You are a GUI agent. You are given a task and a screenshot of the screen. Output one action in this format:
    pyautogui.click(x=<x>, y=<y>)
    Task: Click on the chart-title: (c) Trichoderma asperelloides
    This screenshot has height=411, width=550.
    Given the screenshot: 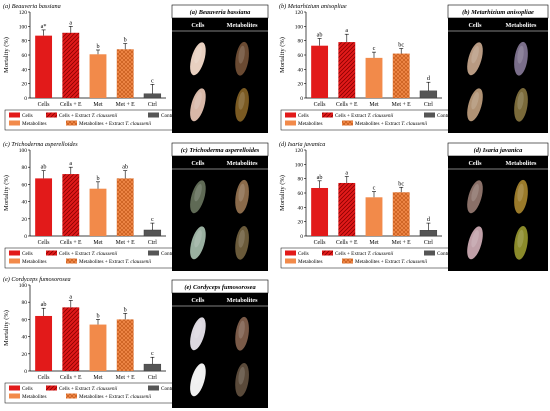 What is the action you would take?
    pyautogui.click(x=40, y=144)
    